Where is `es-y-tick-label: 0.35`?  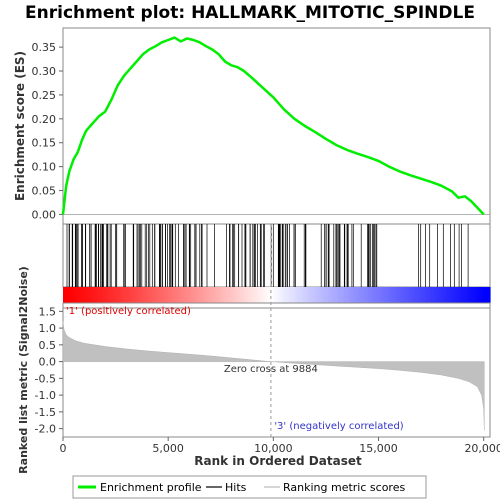
es-y-tick-label: 0.35 is located at coordinates (44, 47).